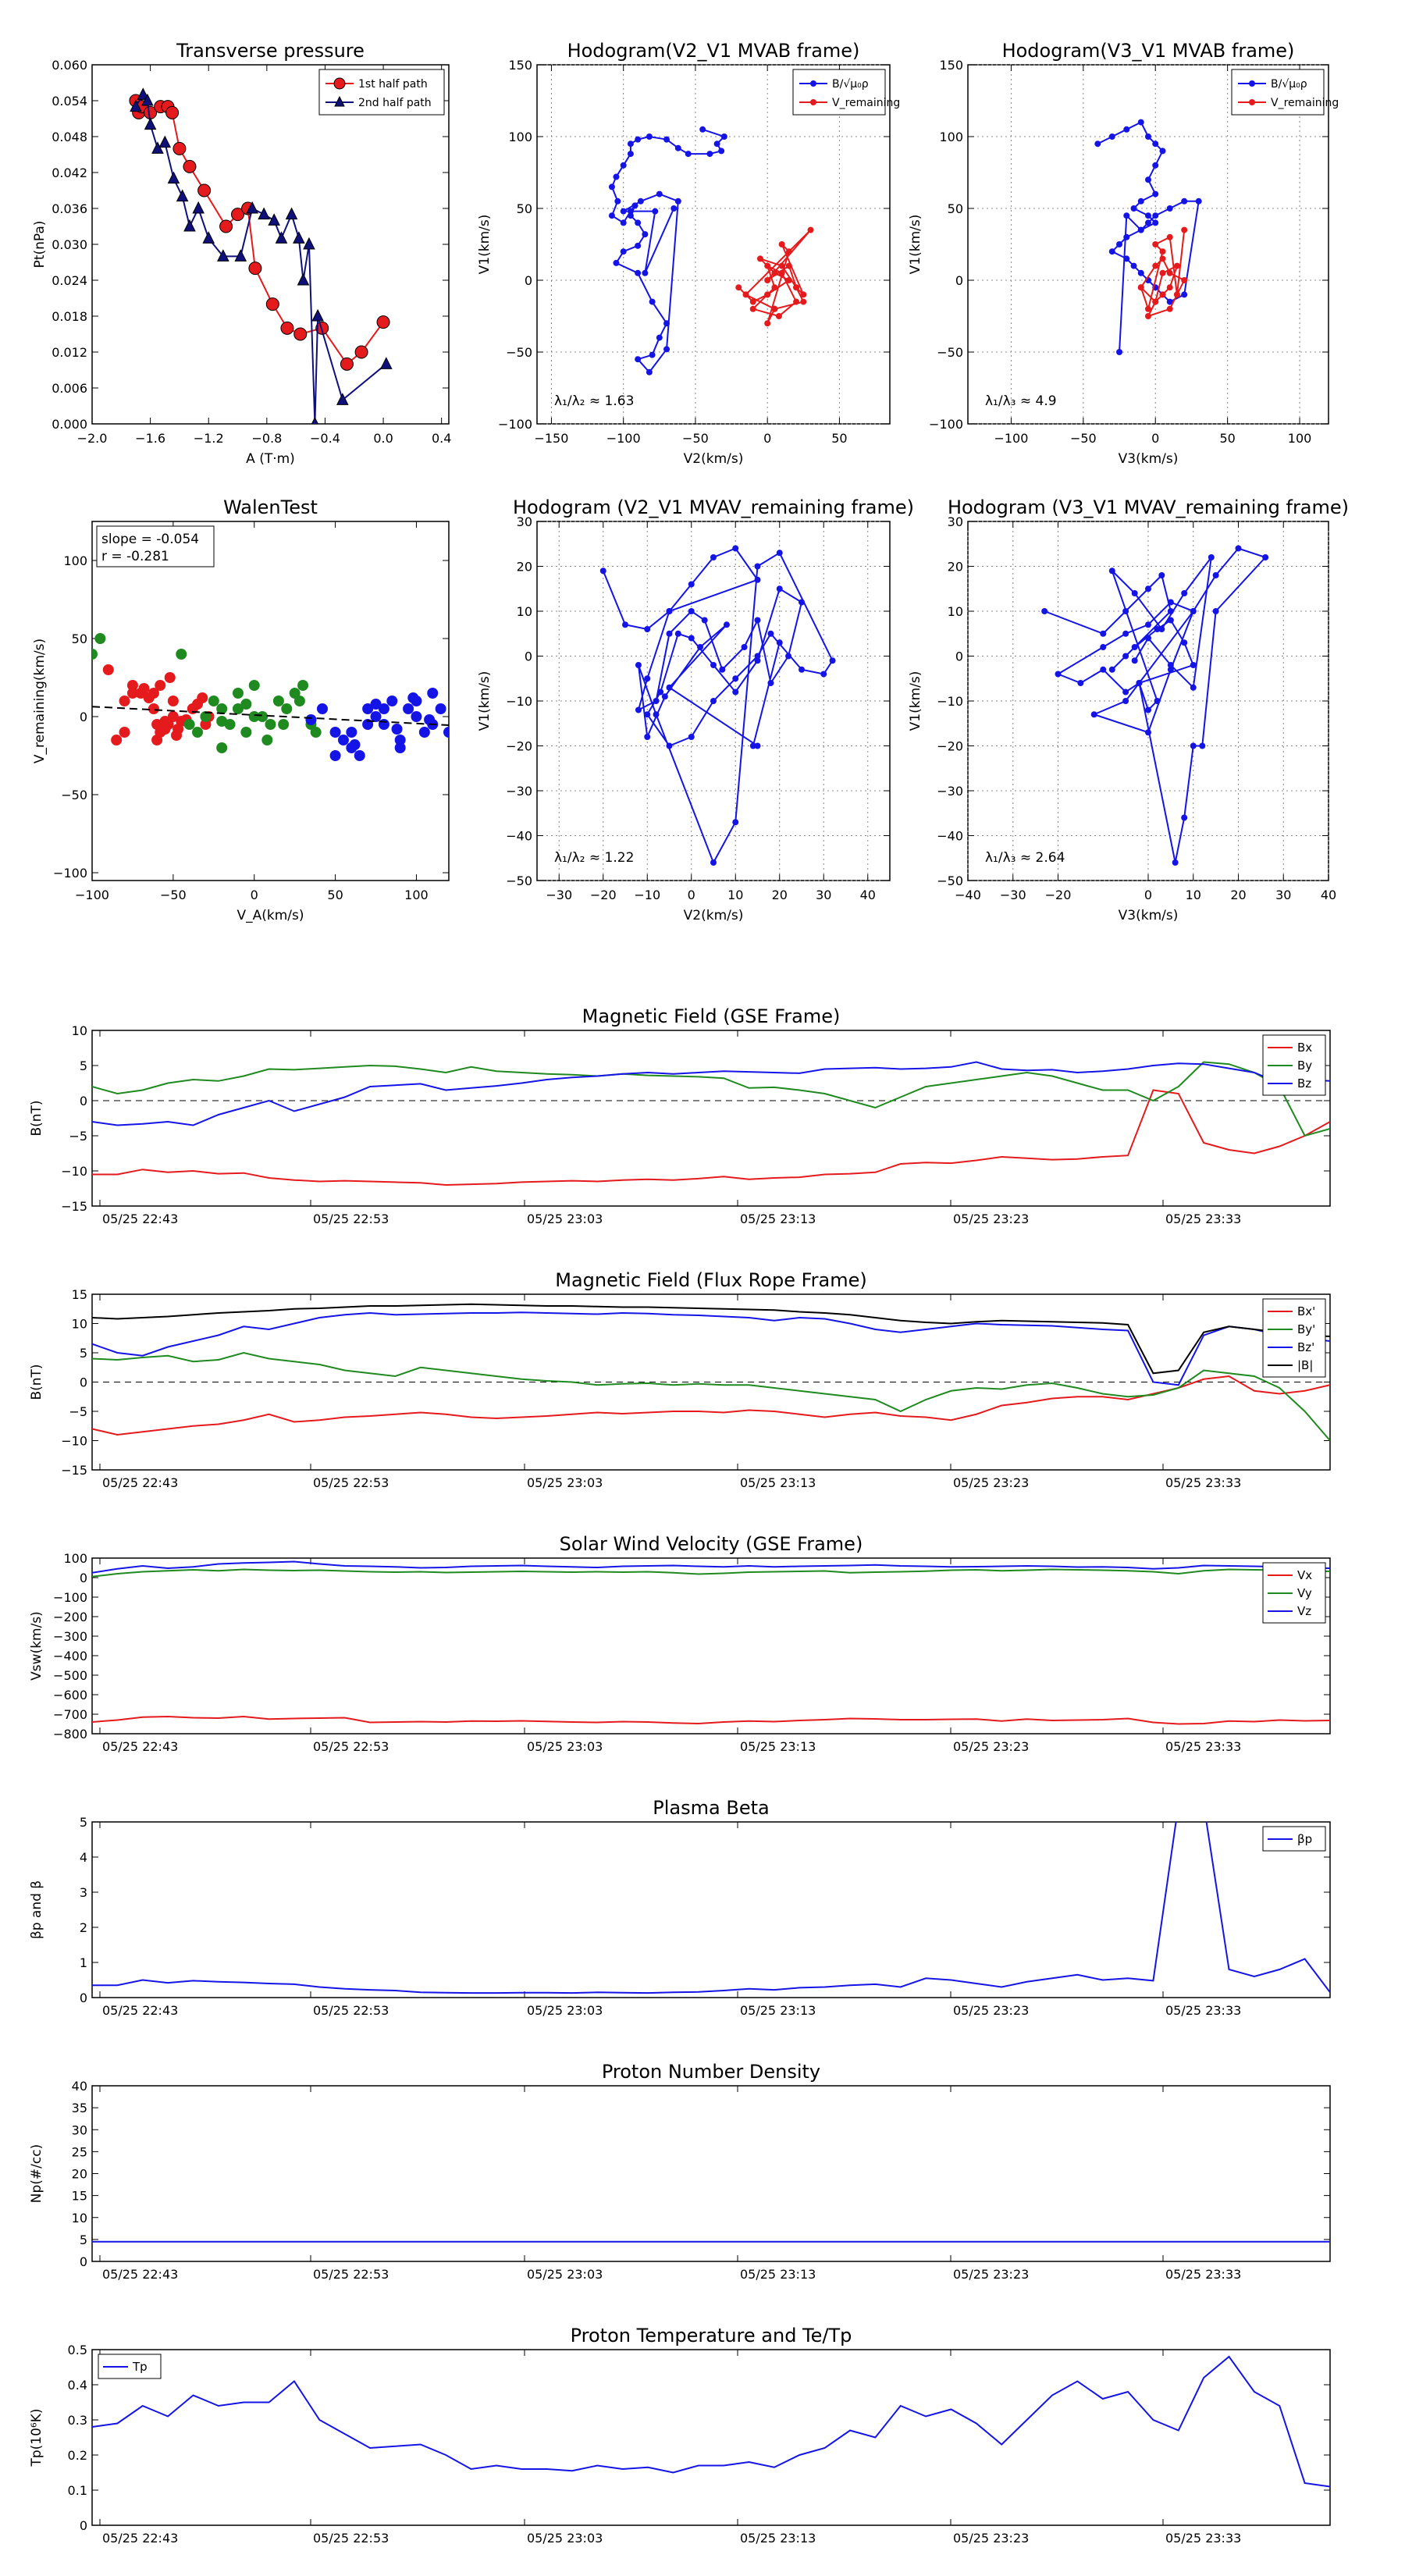 The width and height of the screenshot is (1405, 2576). What do you see at coordinates (711, 1908) in the screenshot?
I see `data-layer` at bounding box center [711, 1908].